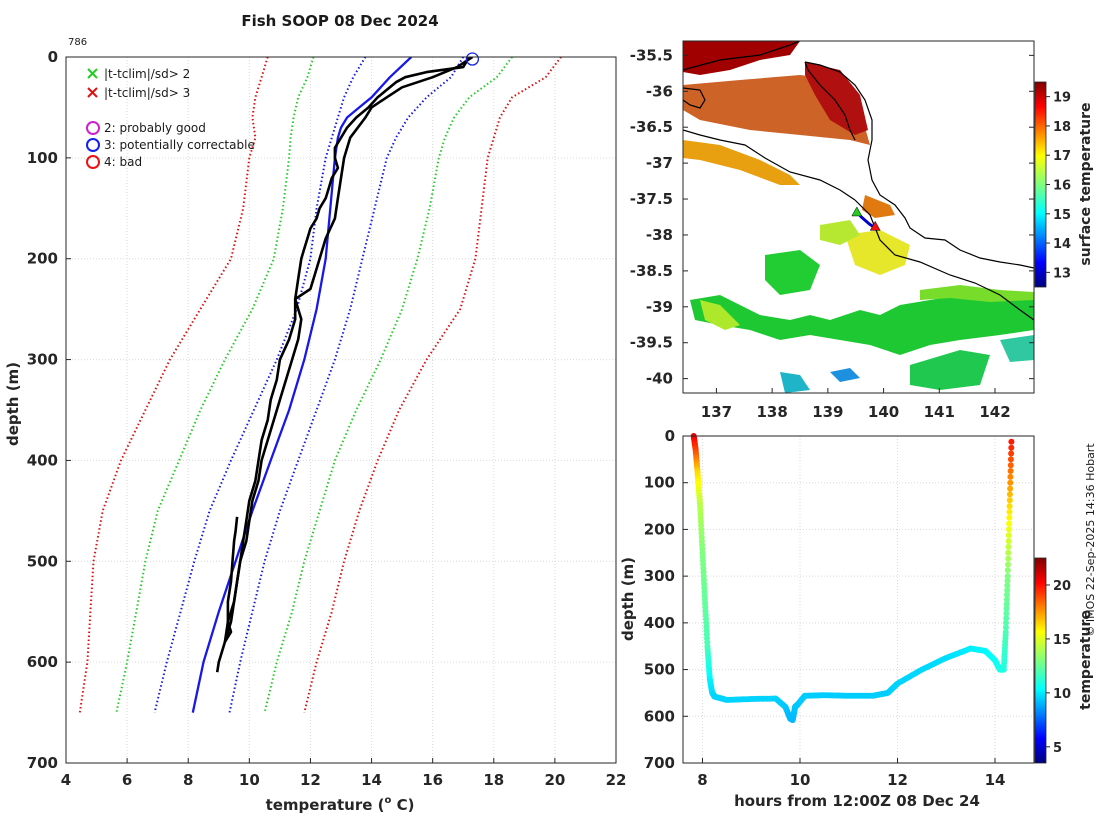  What do you see at coordinates (179, 145) in the screenshot?
I see `legend-qc-correctable-label: 3: potentially correctable` at bounding box center [179, 145].